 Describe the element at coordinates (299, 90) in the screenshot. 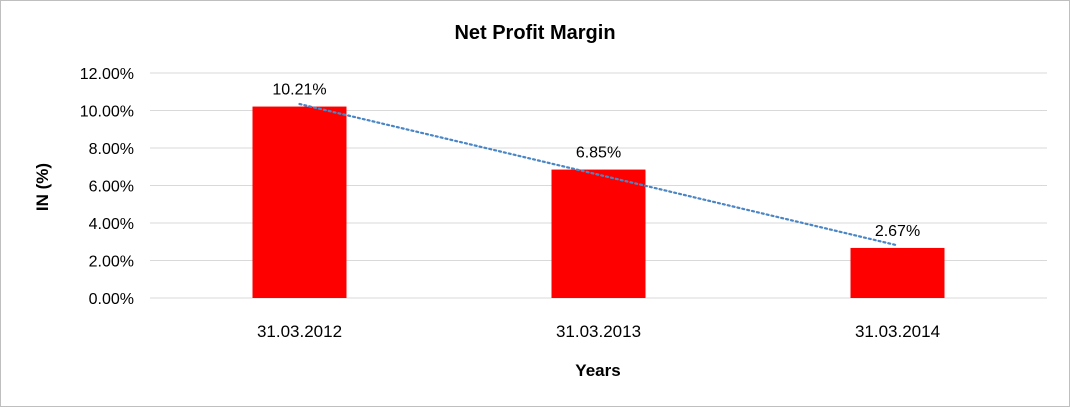

I see `data-label: 10.21%` at that location.